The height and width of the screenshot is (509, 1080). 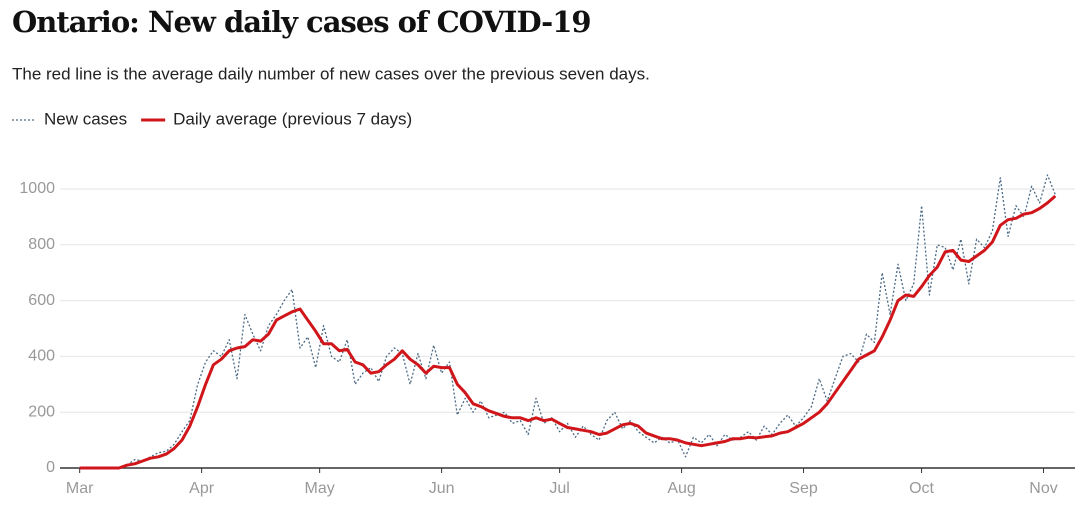 I want to click on x-tick-label: Sep, so click(x=803, y=488).